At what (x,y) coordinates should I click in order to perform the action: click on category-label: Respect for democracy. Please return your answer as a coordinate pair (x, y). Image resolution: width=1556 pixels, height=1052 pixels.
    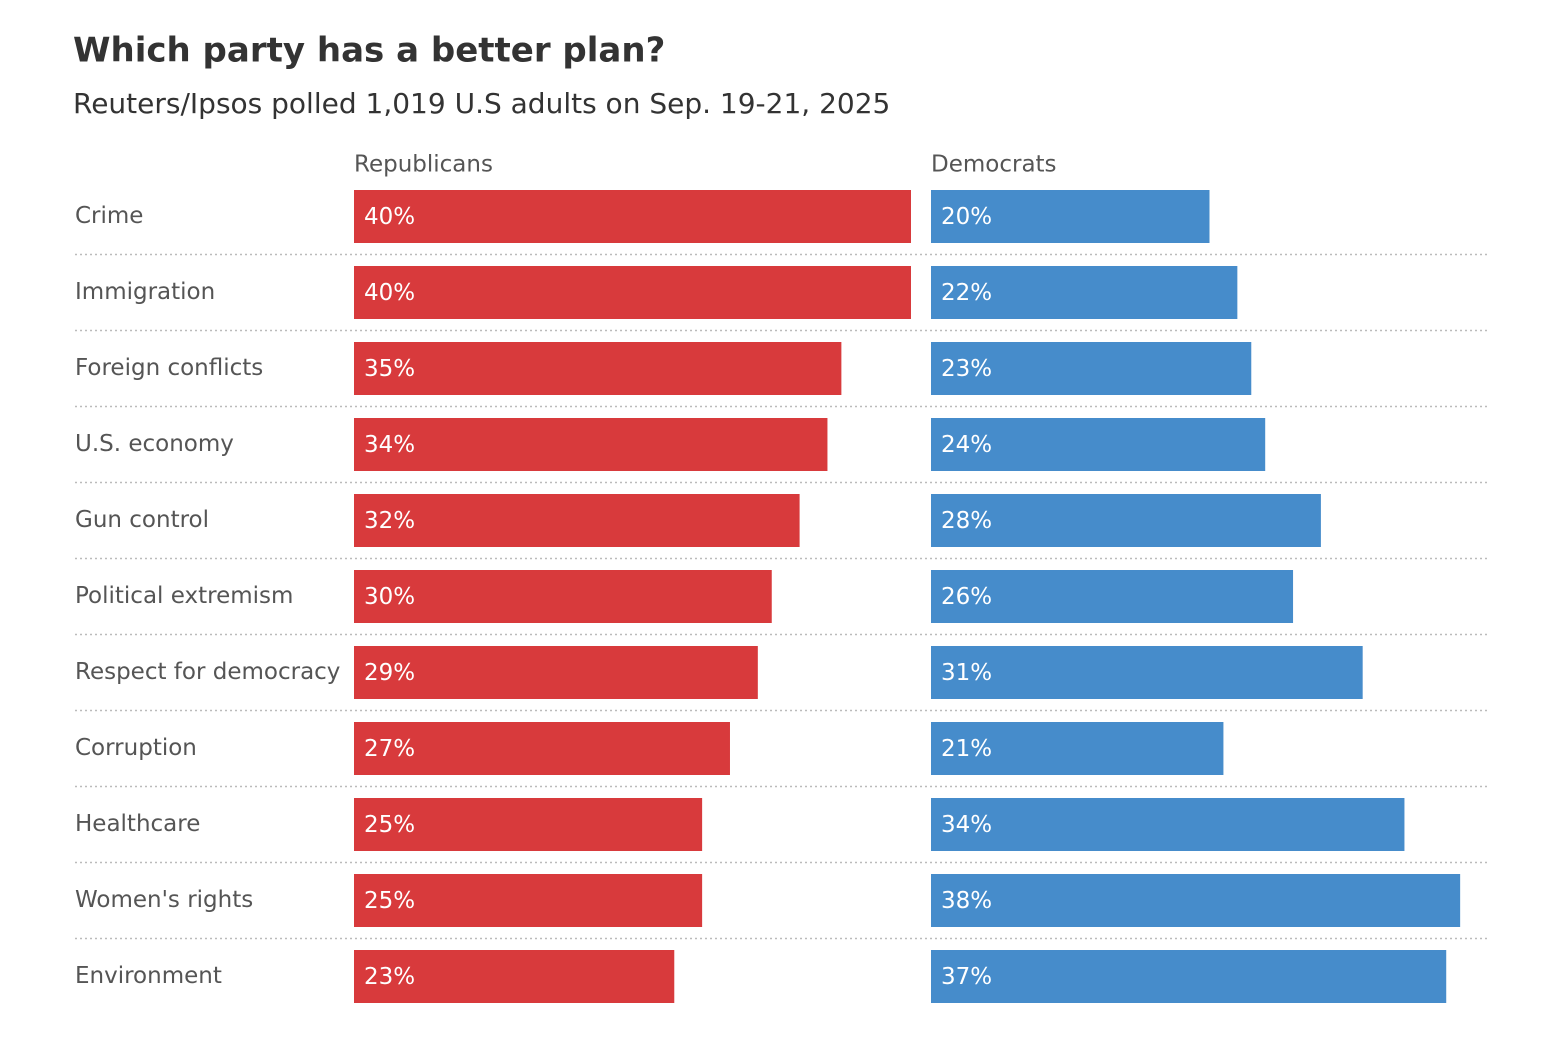
    Looking at the image, I should click on (207, 672).